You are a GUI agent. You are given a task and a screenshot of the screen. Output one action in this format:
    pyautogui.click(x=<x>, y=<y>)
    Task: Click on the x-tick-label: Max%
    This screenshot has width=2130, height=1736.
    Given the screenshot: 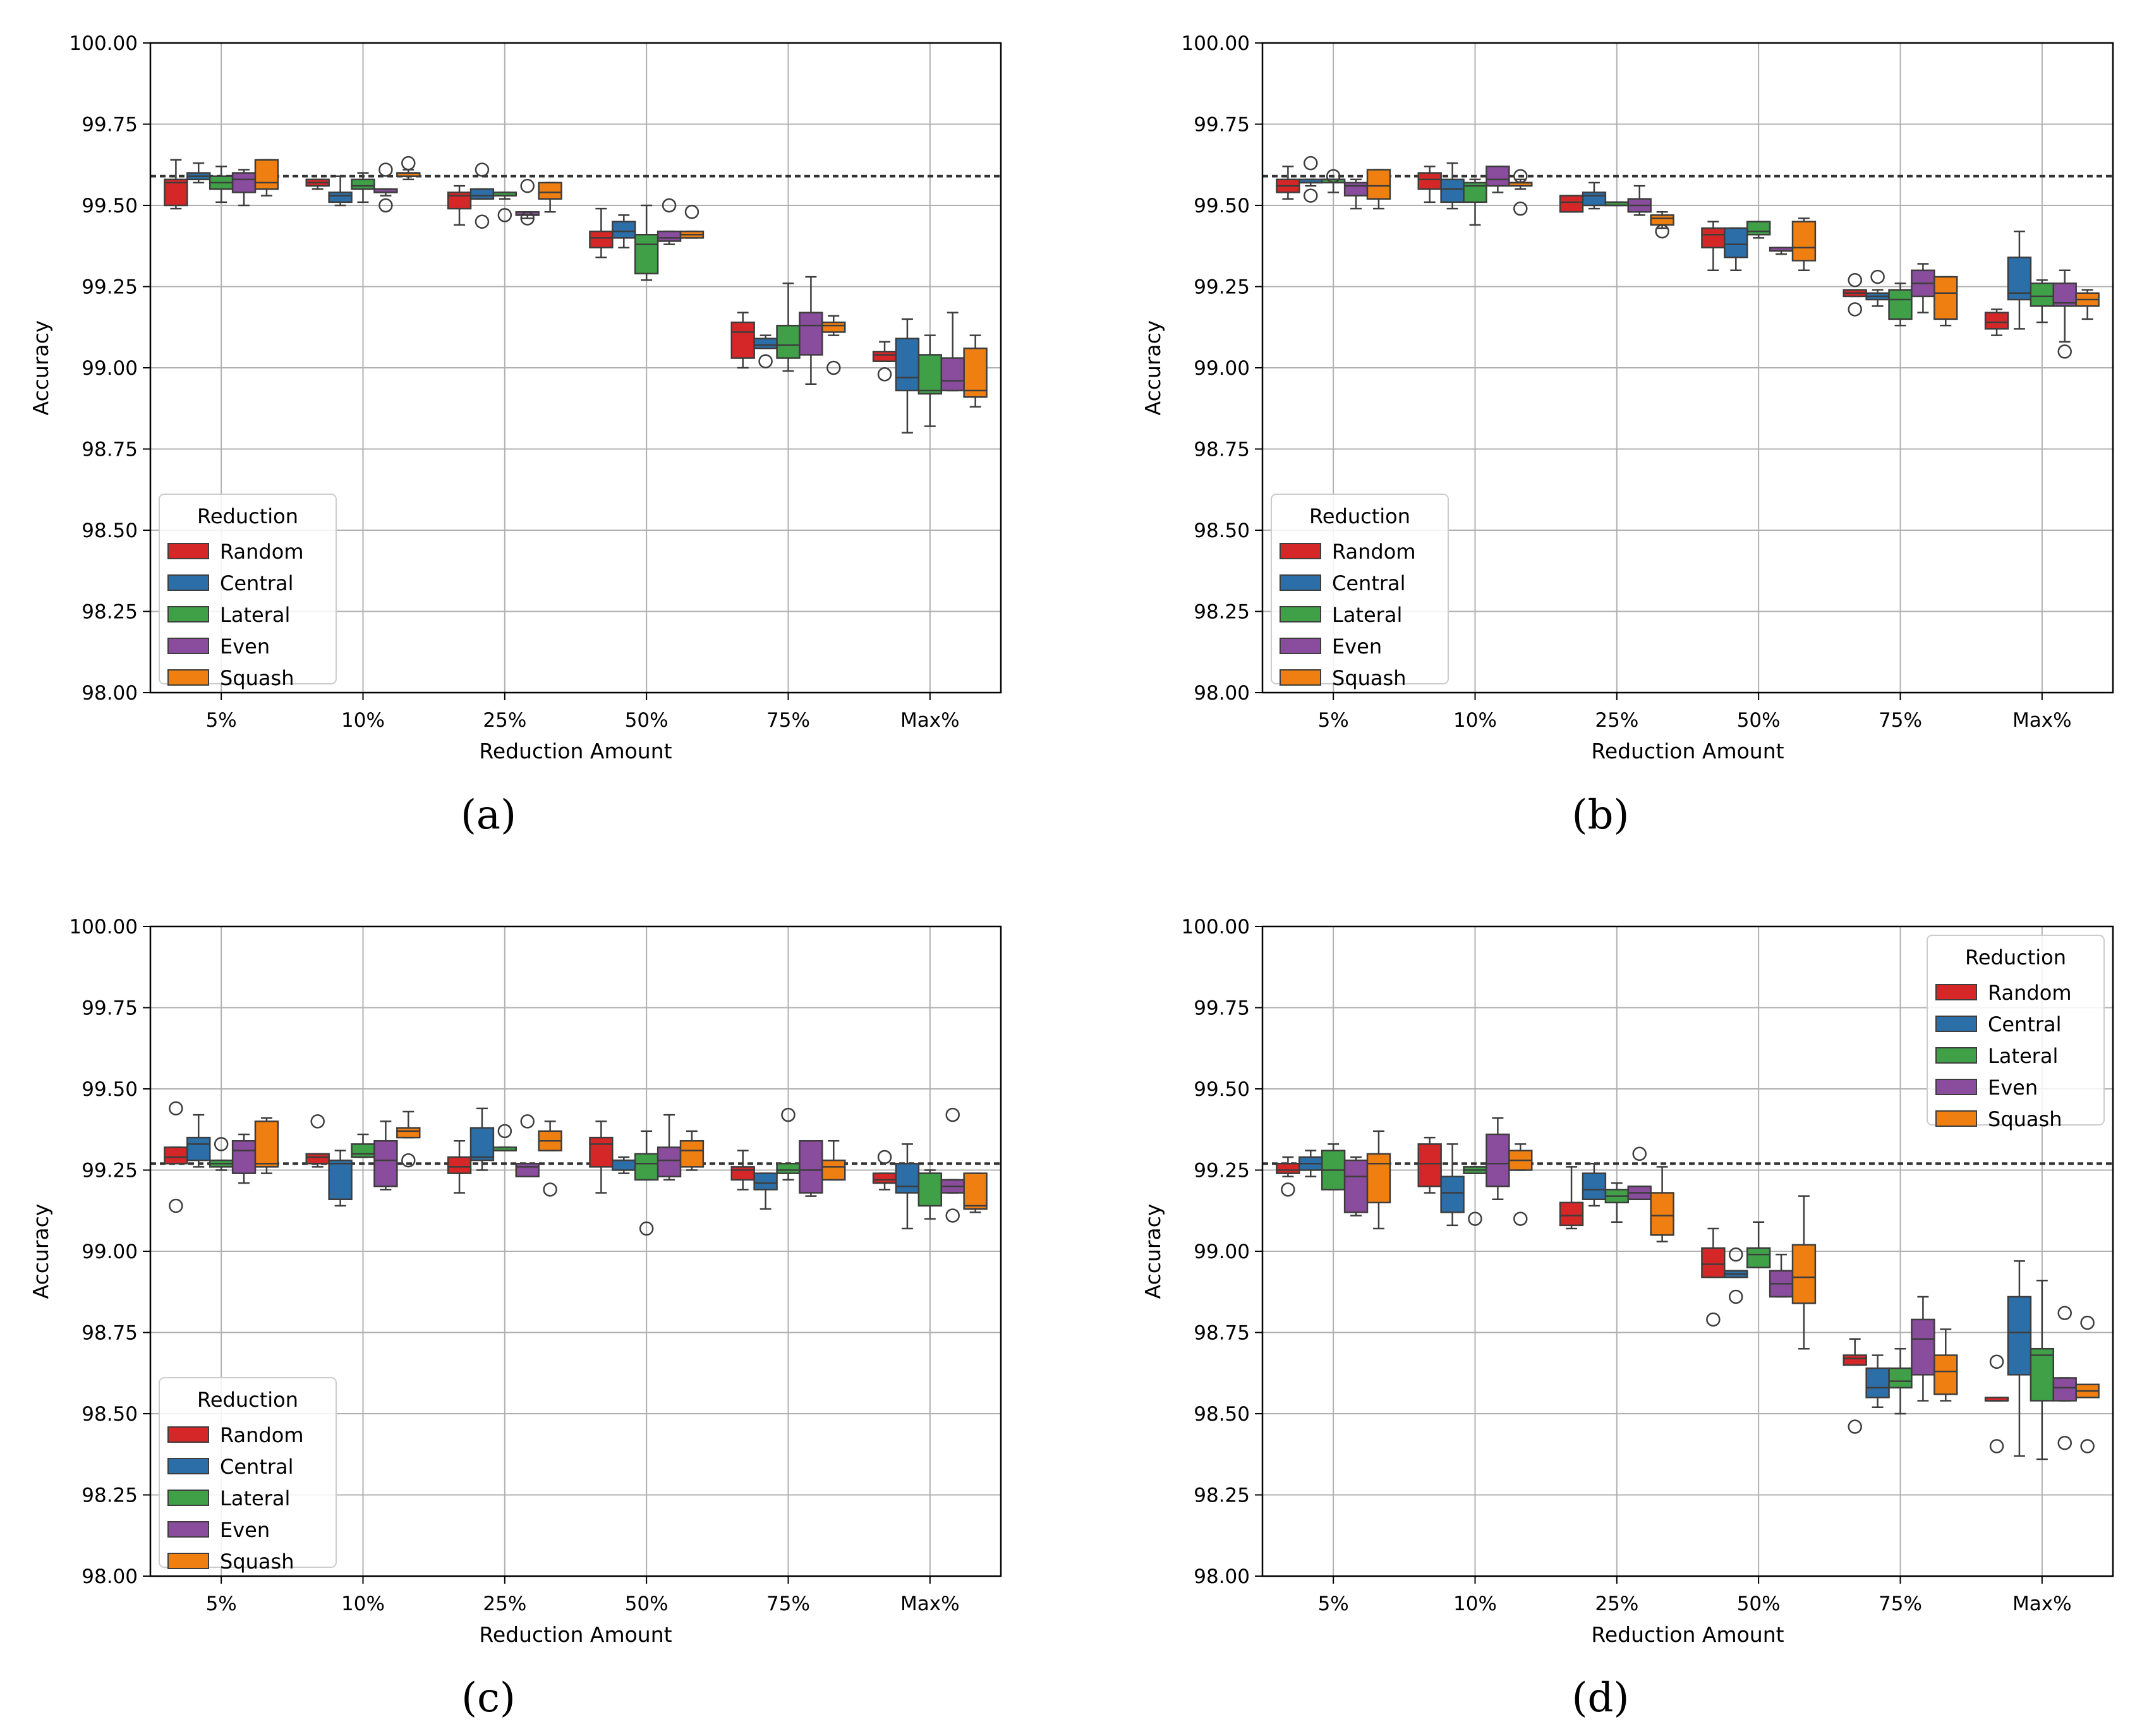 What is the action you would take?
    pyautogui.click(x=930, y=1604)
    